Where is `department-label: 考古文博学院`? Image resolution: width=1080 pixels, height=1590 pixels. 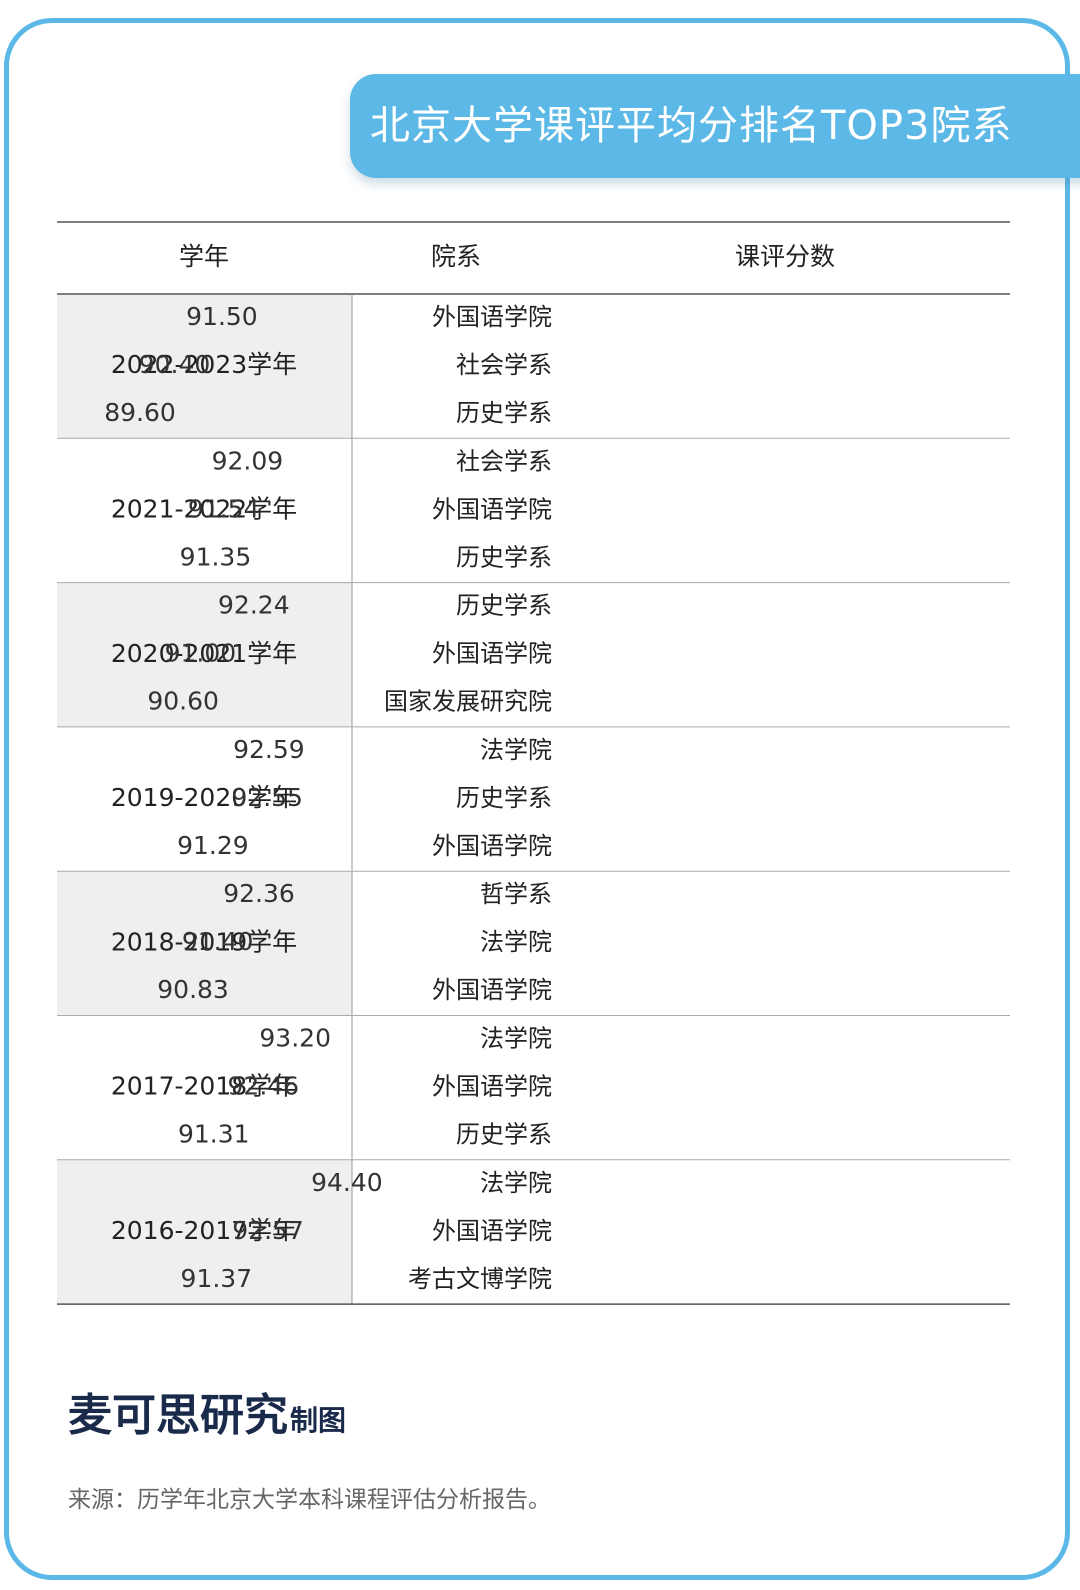 department-label: 考古文博学院 is located at coordinates (480, 1279).